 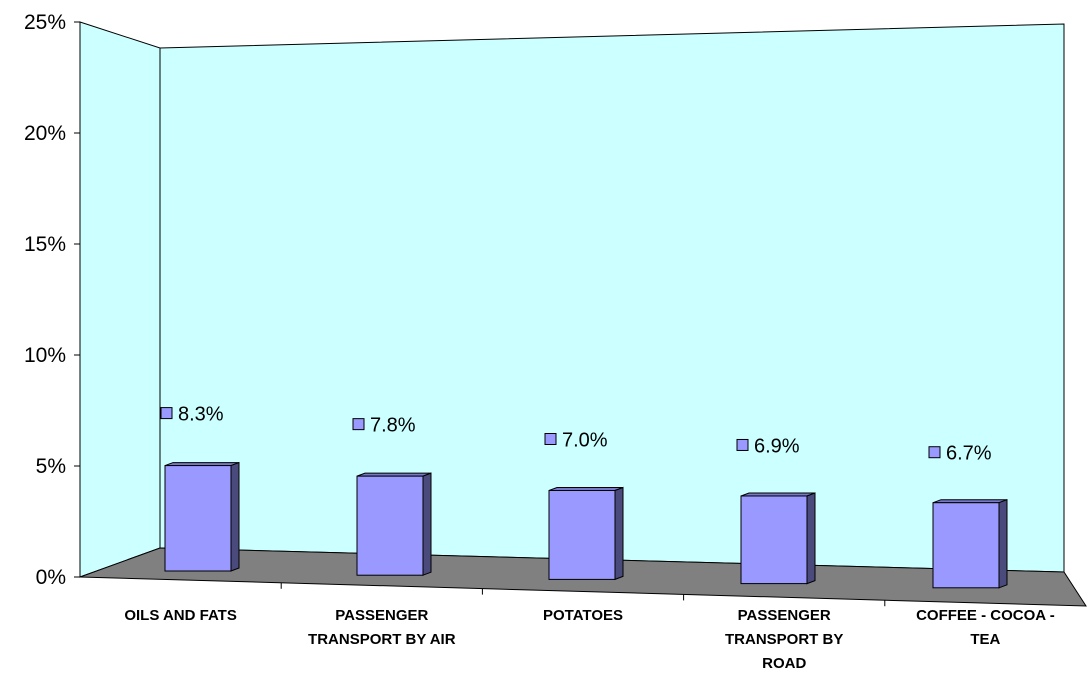 I want to click on data-label: 6.9%, so click(x=777, y=446).